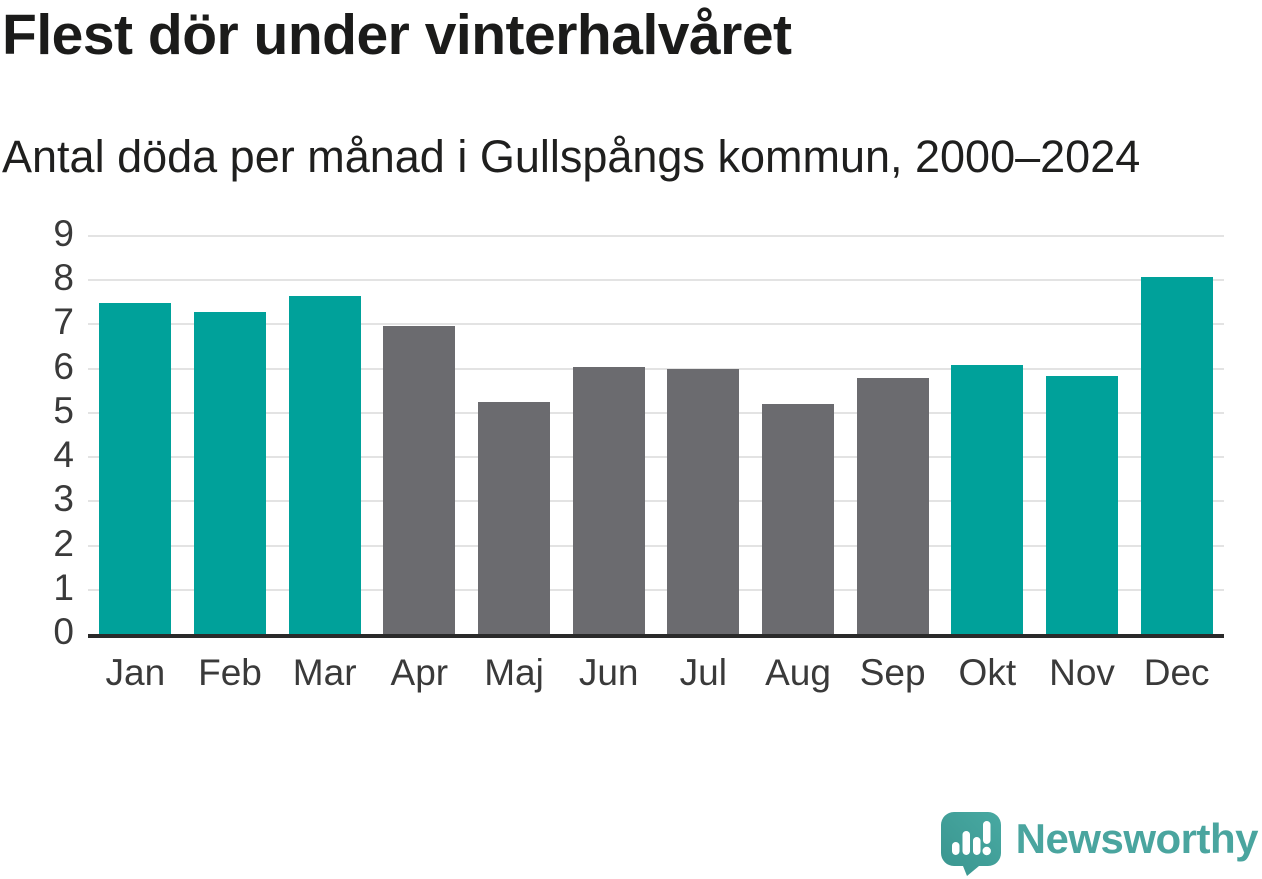 This screenshot has width=1262, height=879. Describe the element at coordinates (987, 672) in the screenshot. I see `x-tick-label-okt: Okt` at that location.